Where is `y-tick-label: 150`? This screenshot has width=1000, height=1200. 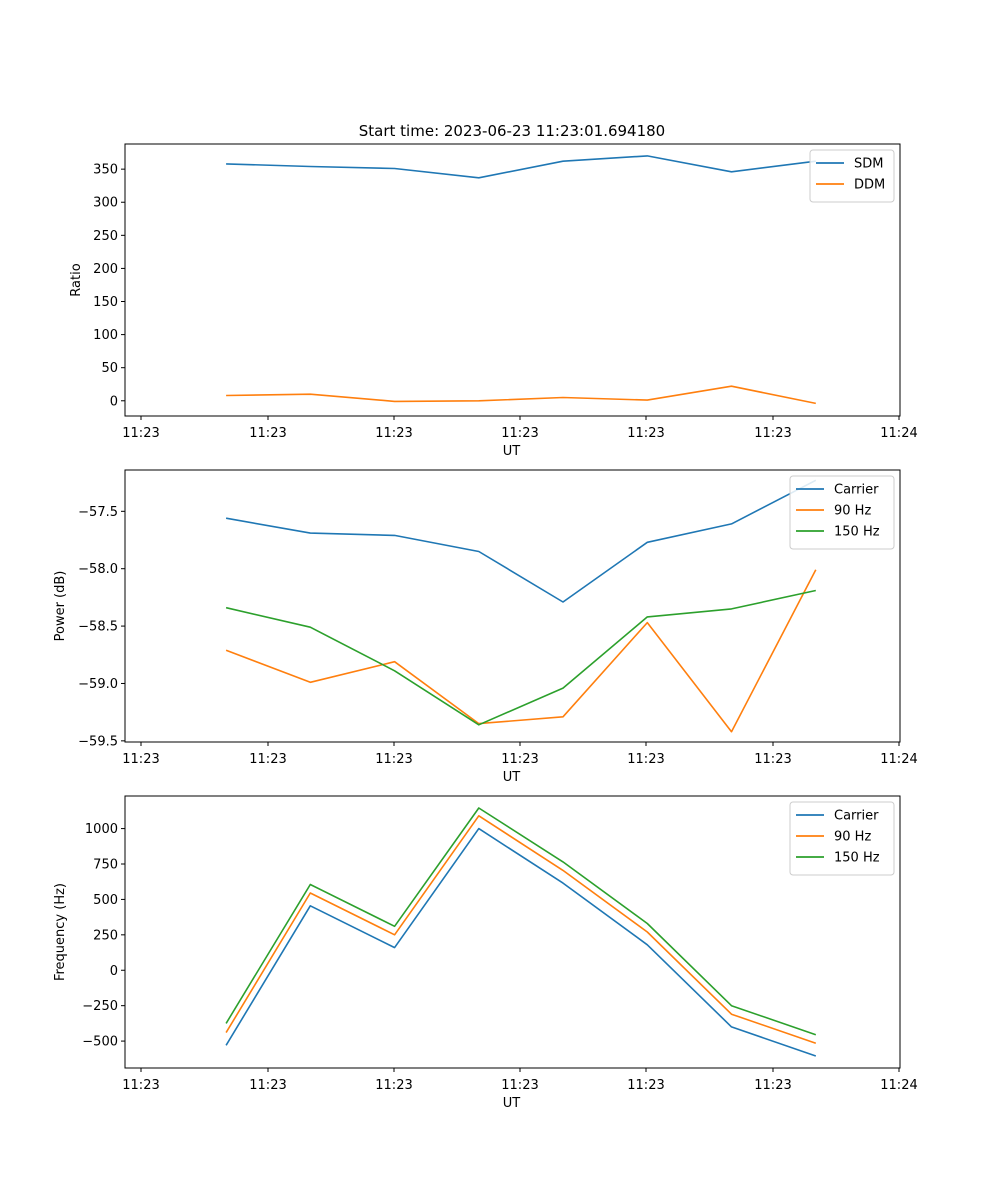
y-tick-label: 150 is located at coordinates (105, 302).